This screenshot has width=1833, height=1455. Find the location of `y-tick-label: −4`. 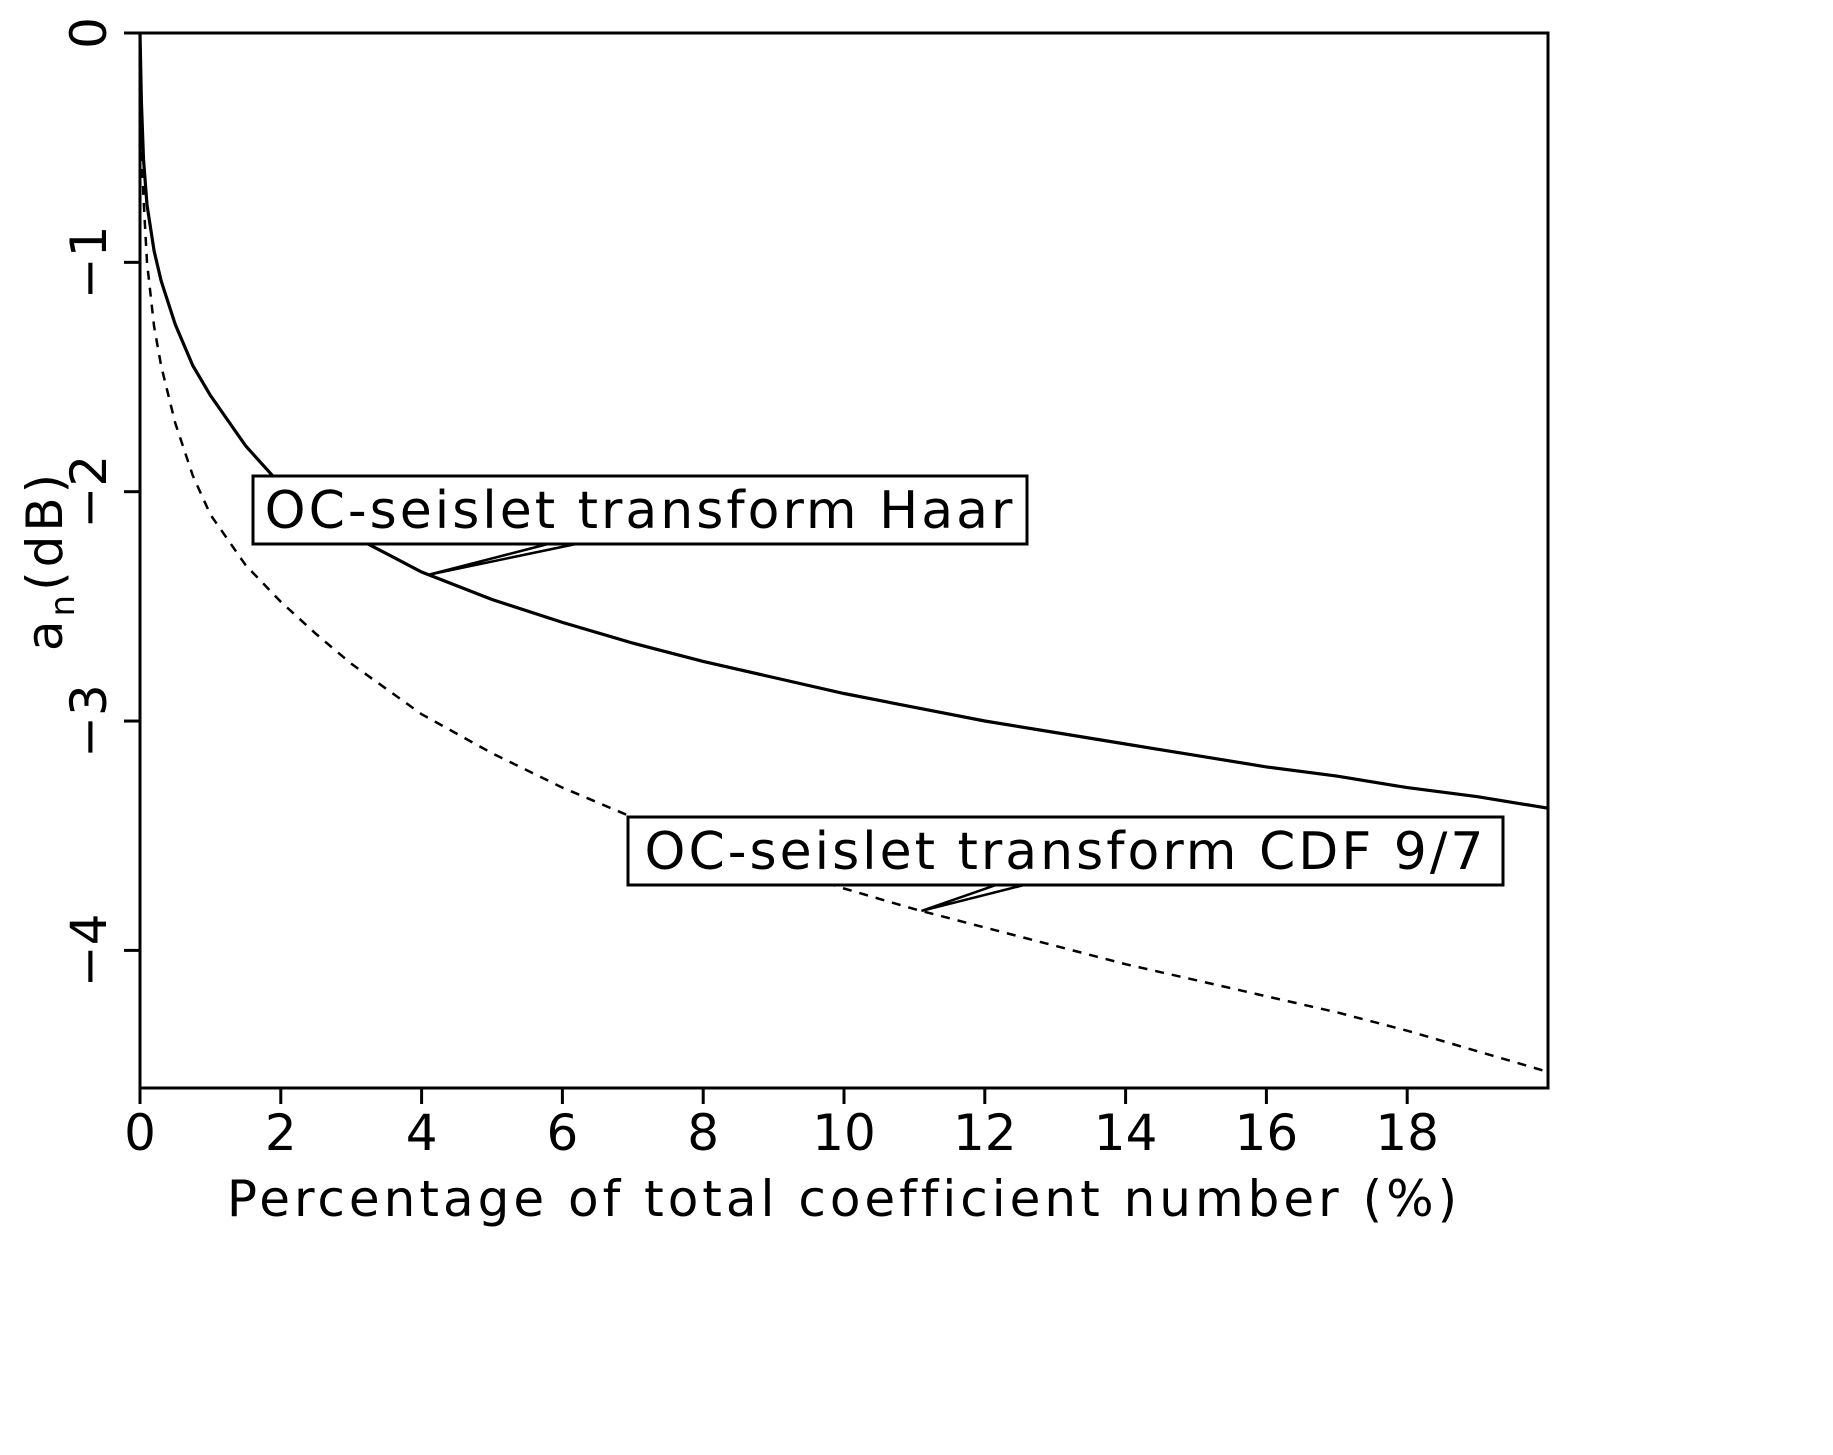

y-tick-label: −4 is located at coordinates (89, 951).